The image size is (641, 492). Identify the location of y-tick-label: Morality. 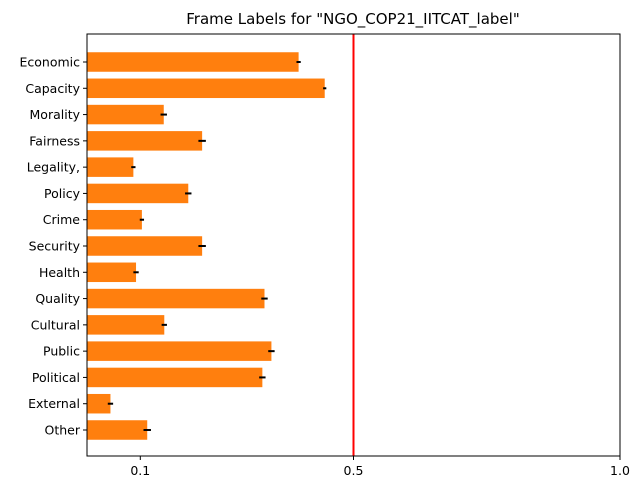
(55, 114).